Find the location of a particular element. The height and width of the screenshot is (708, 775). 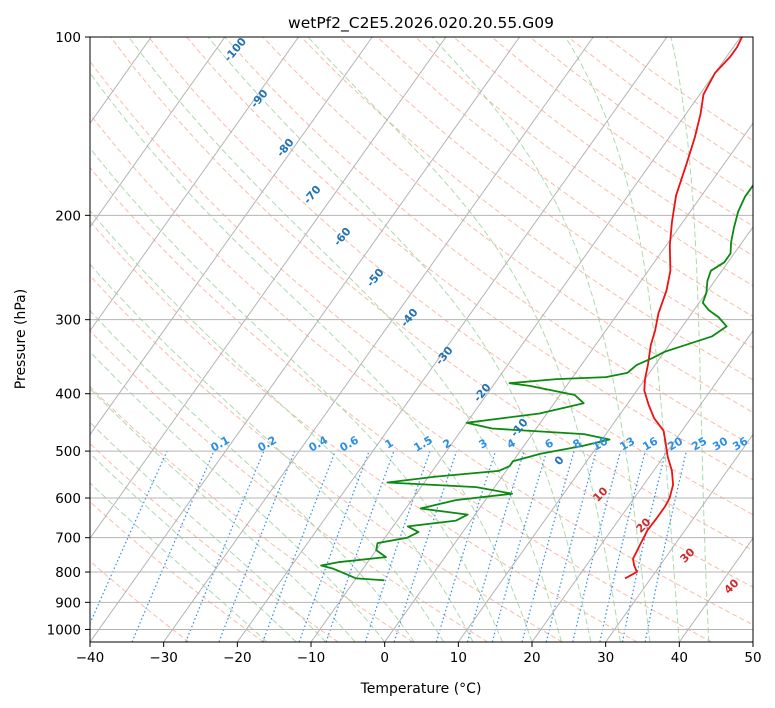

x-axis-label: Temperature (°C) is located at coordinates (421, 689).